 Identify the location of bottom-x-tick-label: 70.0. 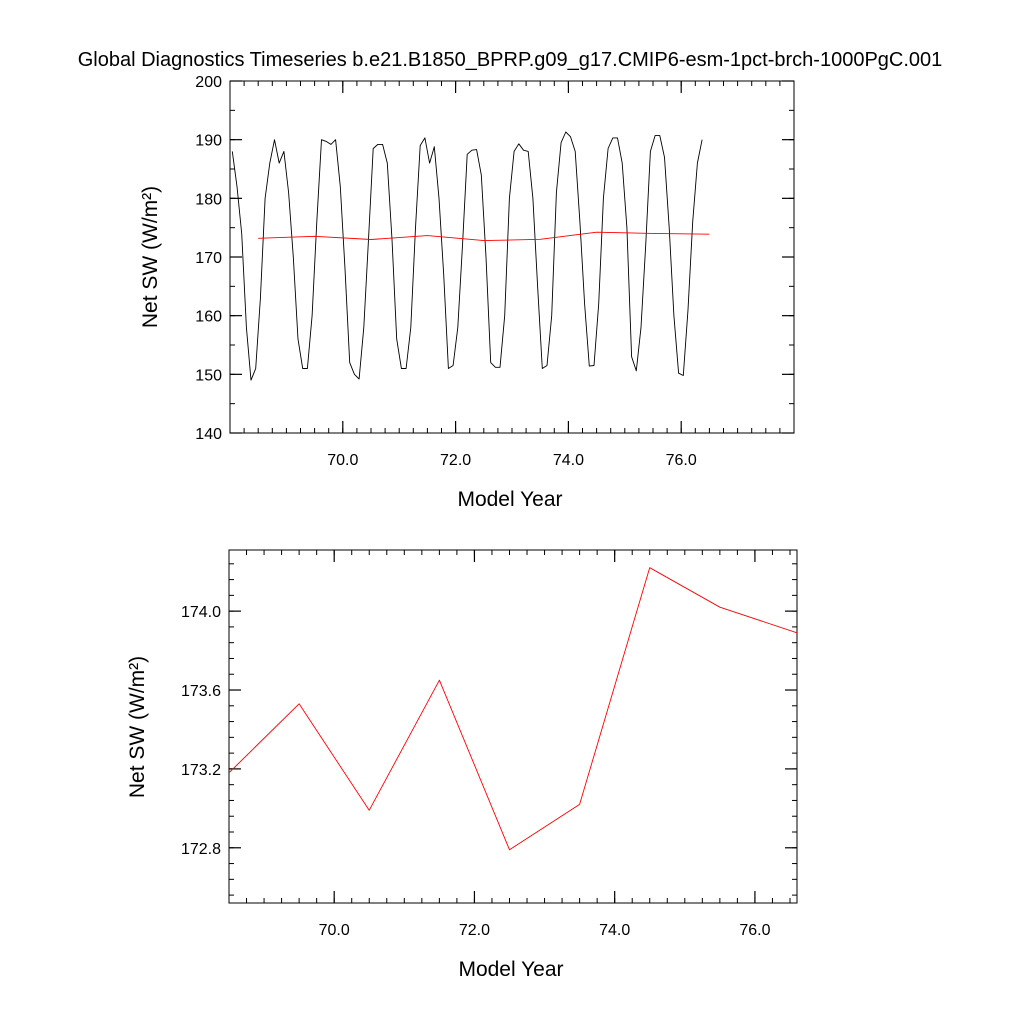
(334, 930).